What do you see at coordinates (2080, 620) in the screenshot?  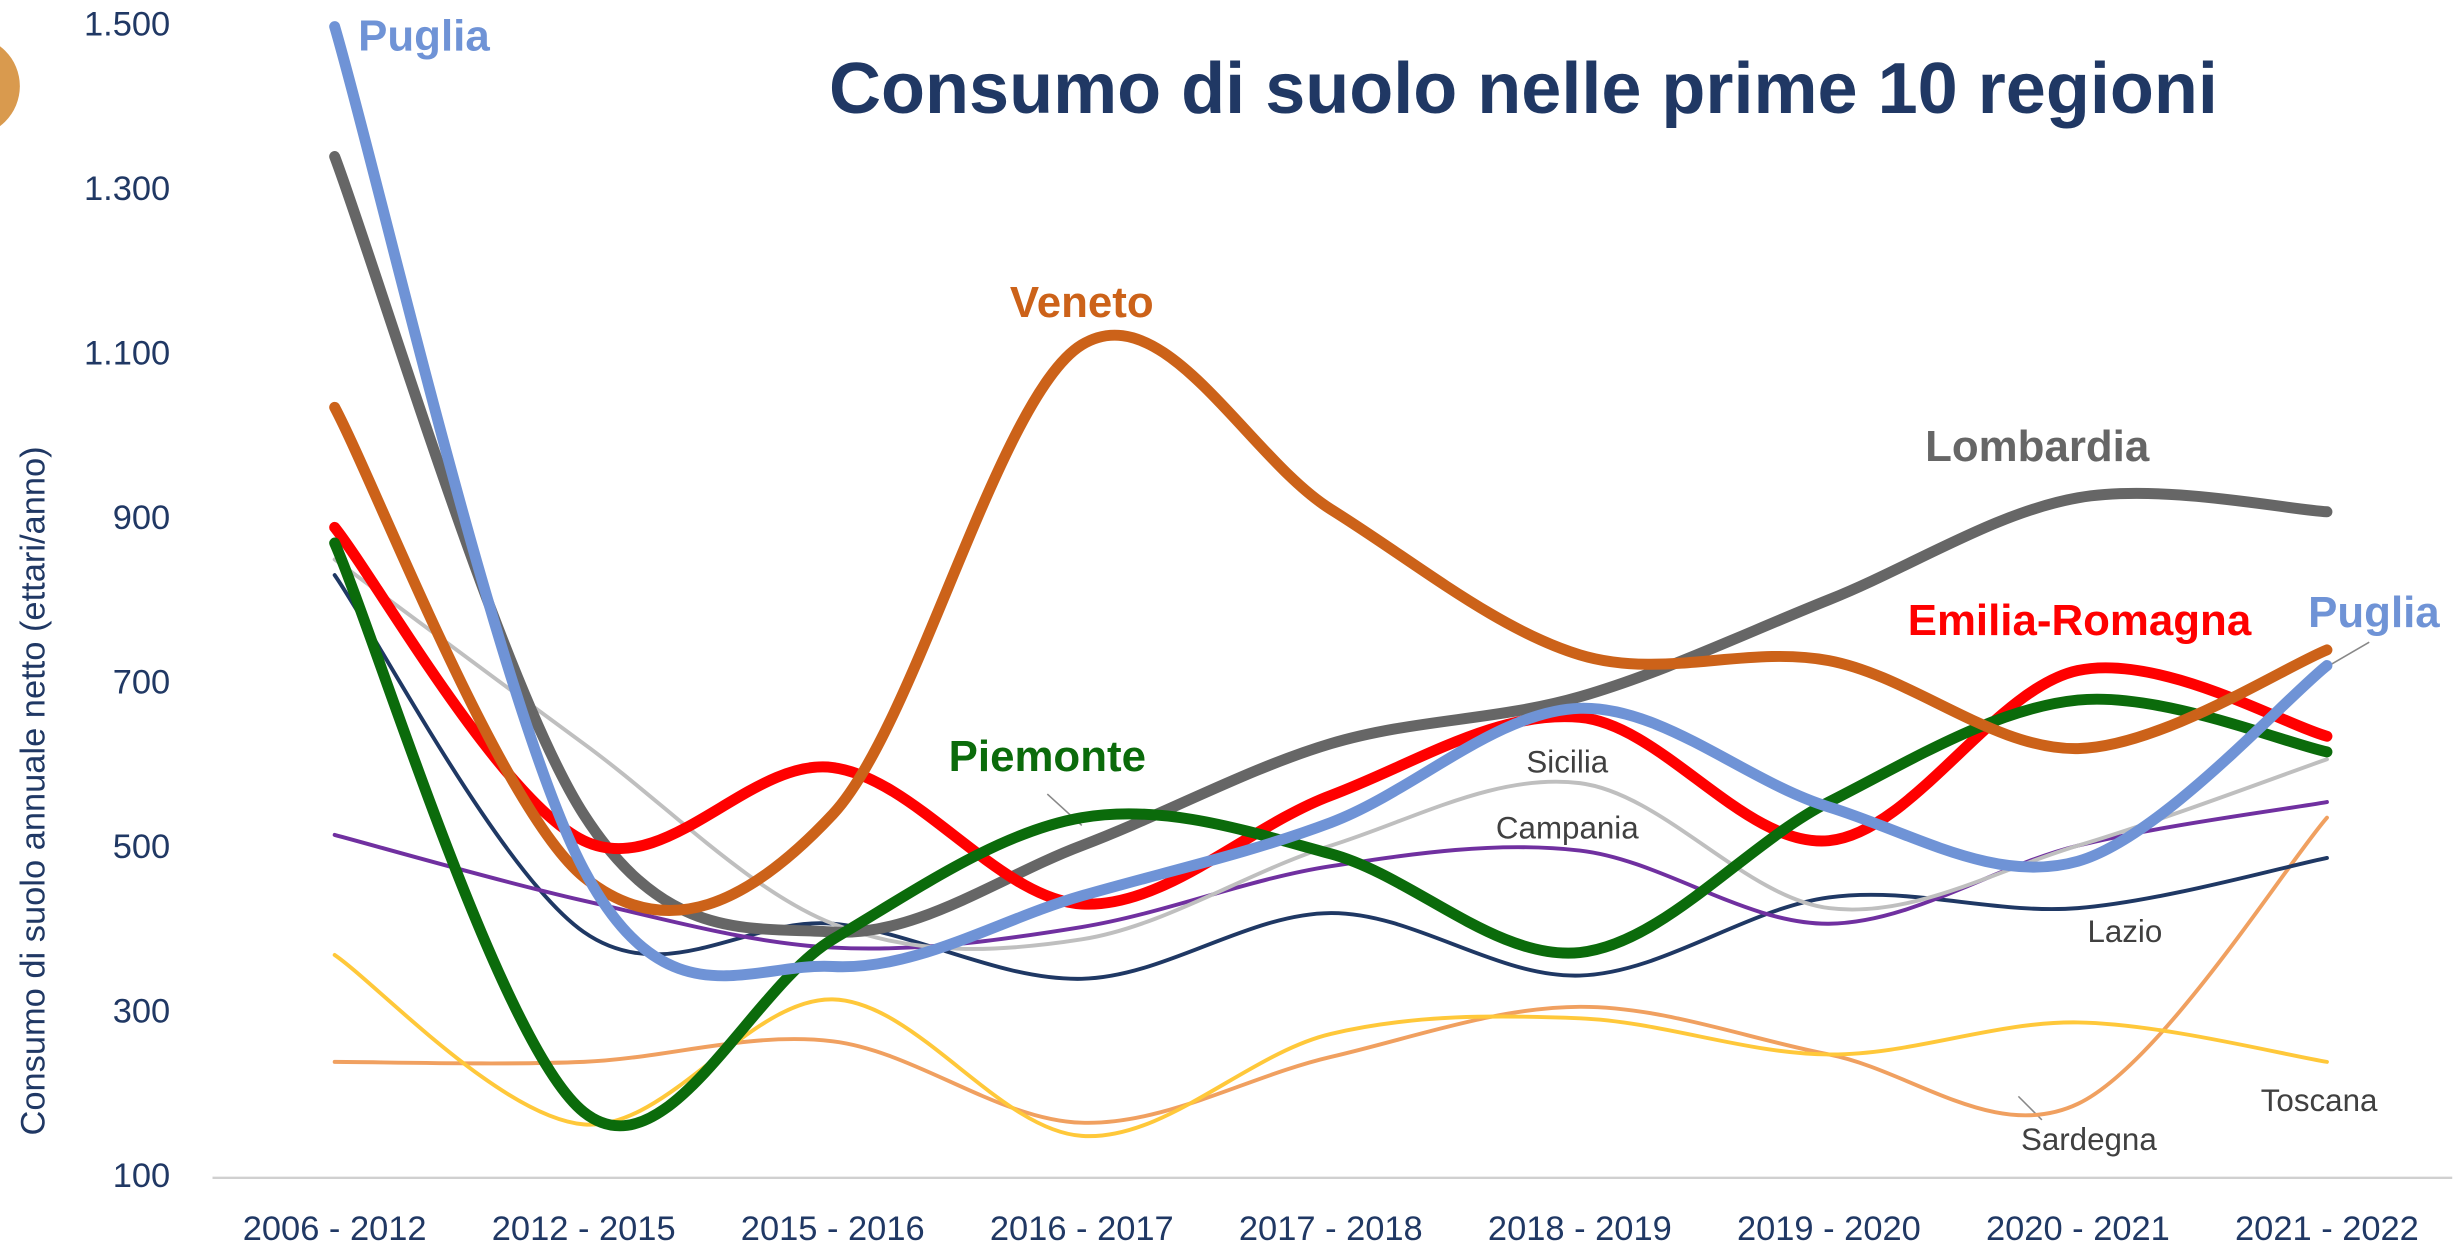 I see `series-label: Emilia-Romagna` at bounding box center [2080, 620].